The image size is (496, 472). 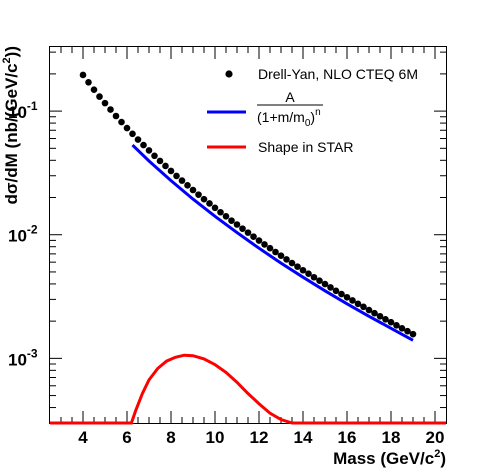 I want to click on x-tick-label: 14, so click(x=303, y=437).